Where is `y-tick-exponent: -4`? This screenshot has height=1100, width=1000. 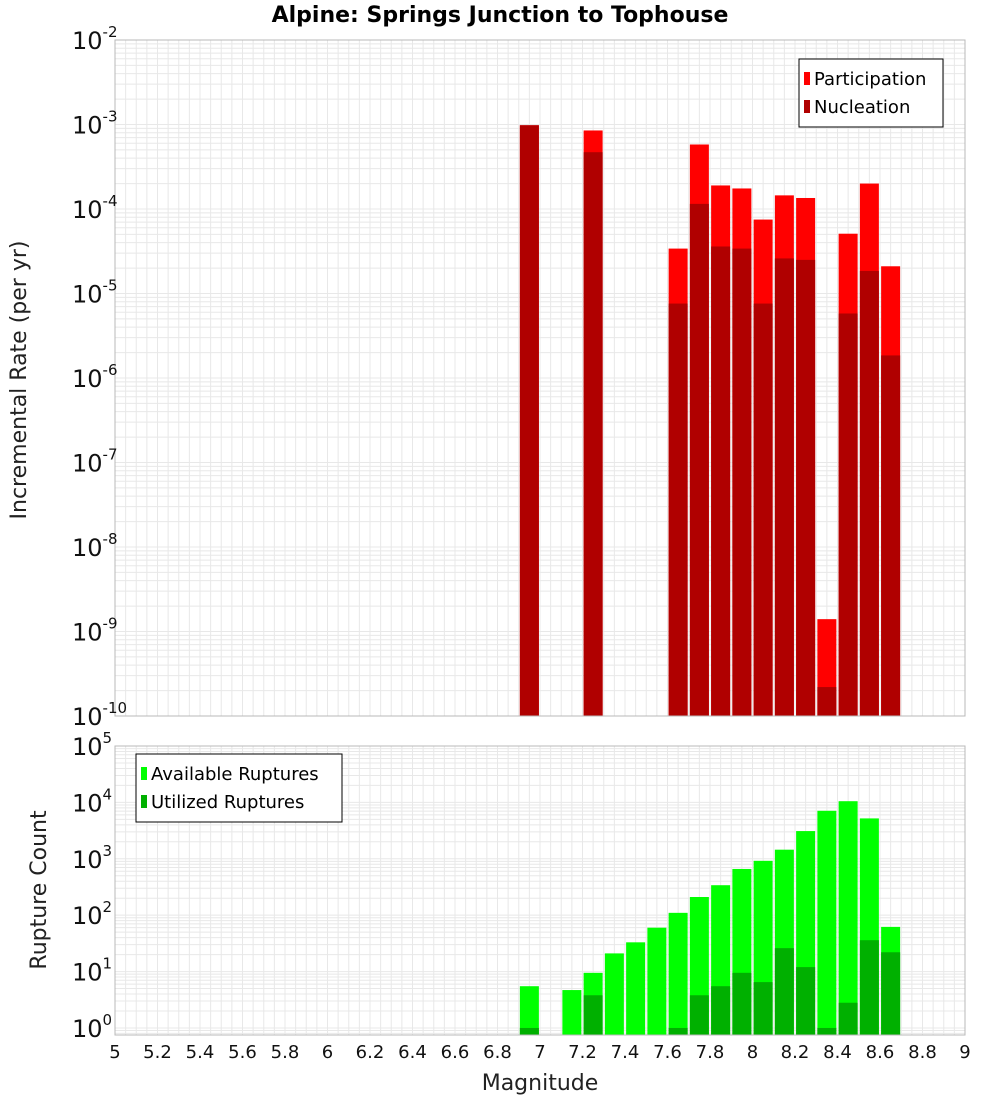
y-tick-exponent: -4 is located at coordinates (110, 201).